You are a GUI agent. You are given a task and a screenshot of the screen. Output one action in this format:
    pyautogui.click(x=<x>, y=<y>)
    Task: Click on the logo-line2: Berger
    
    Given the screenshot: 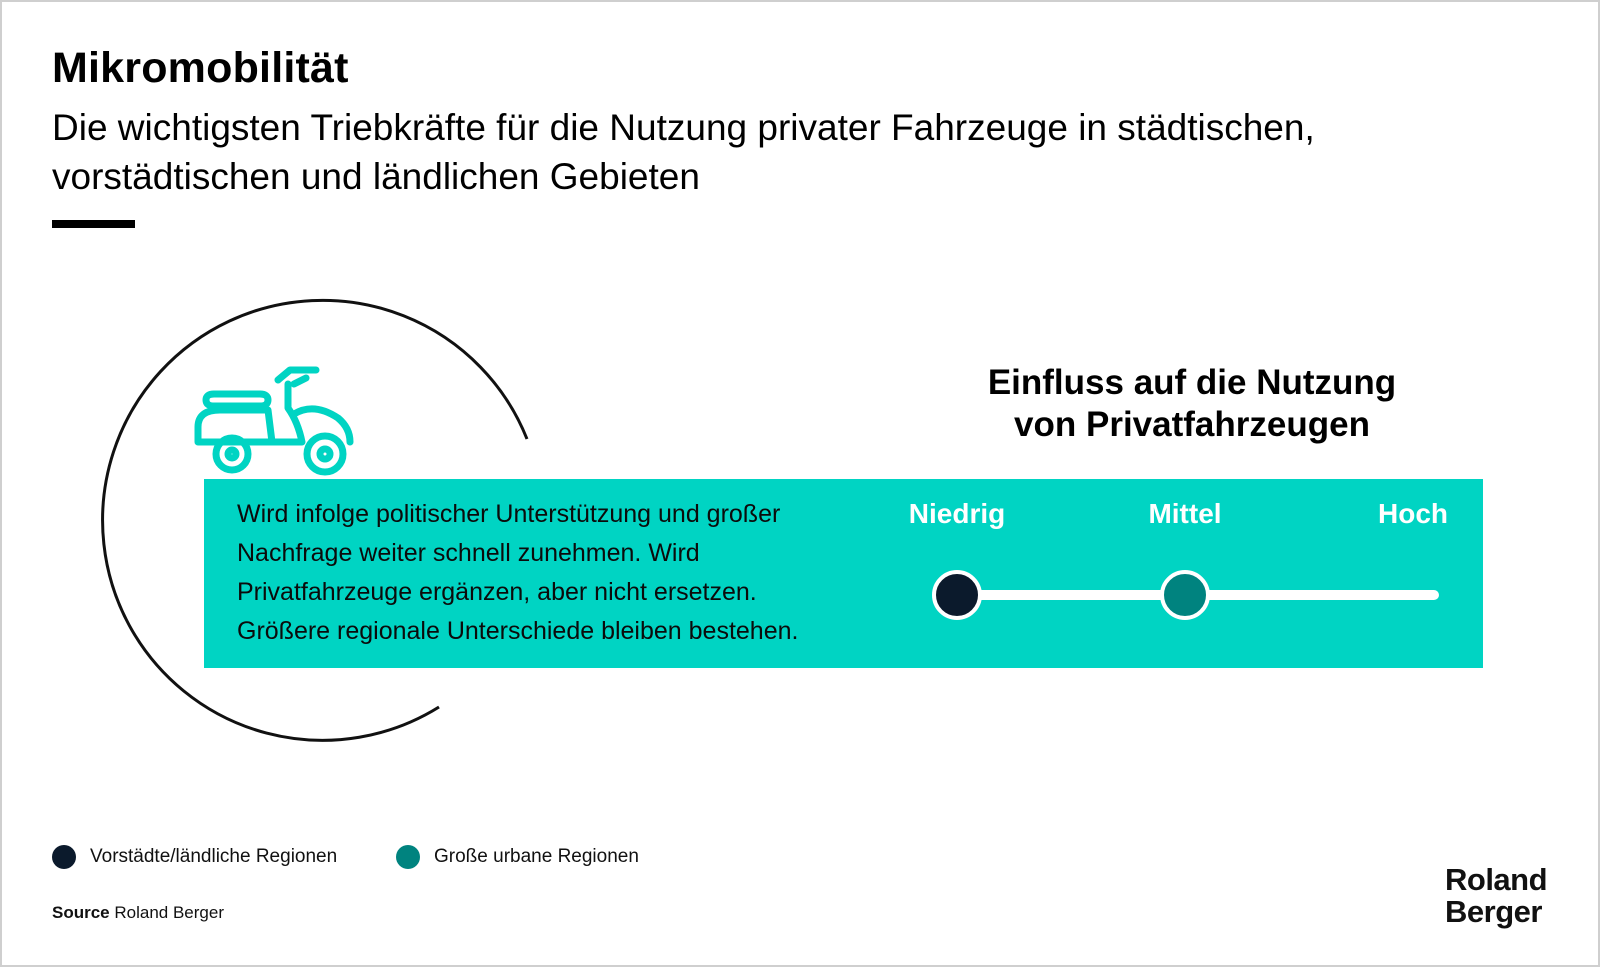 What is the action you would take?
    pyautogui.click(x=1493, y=911)
    